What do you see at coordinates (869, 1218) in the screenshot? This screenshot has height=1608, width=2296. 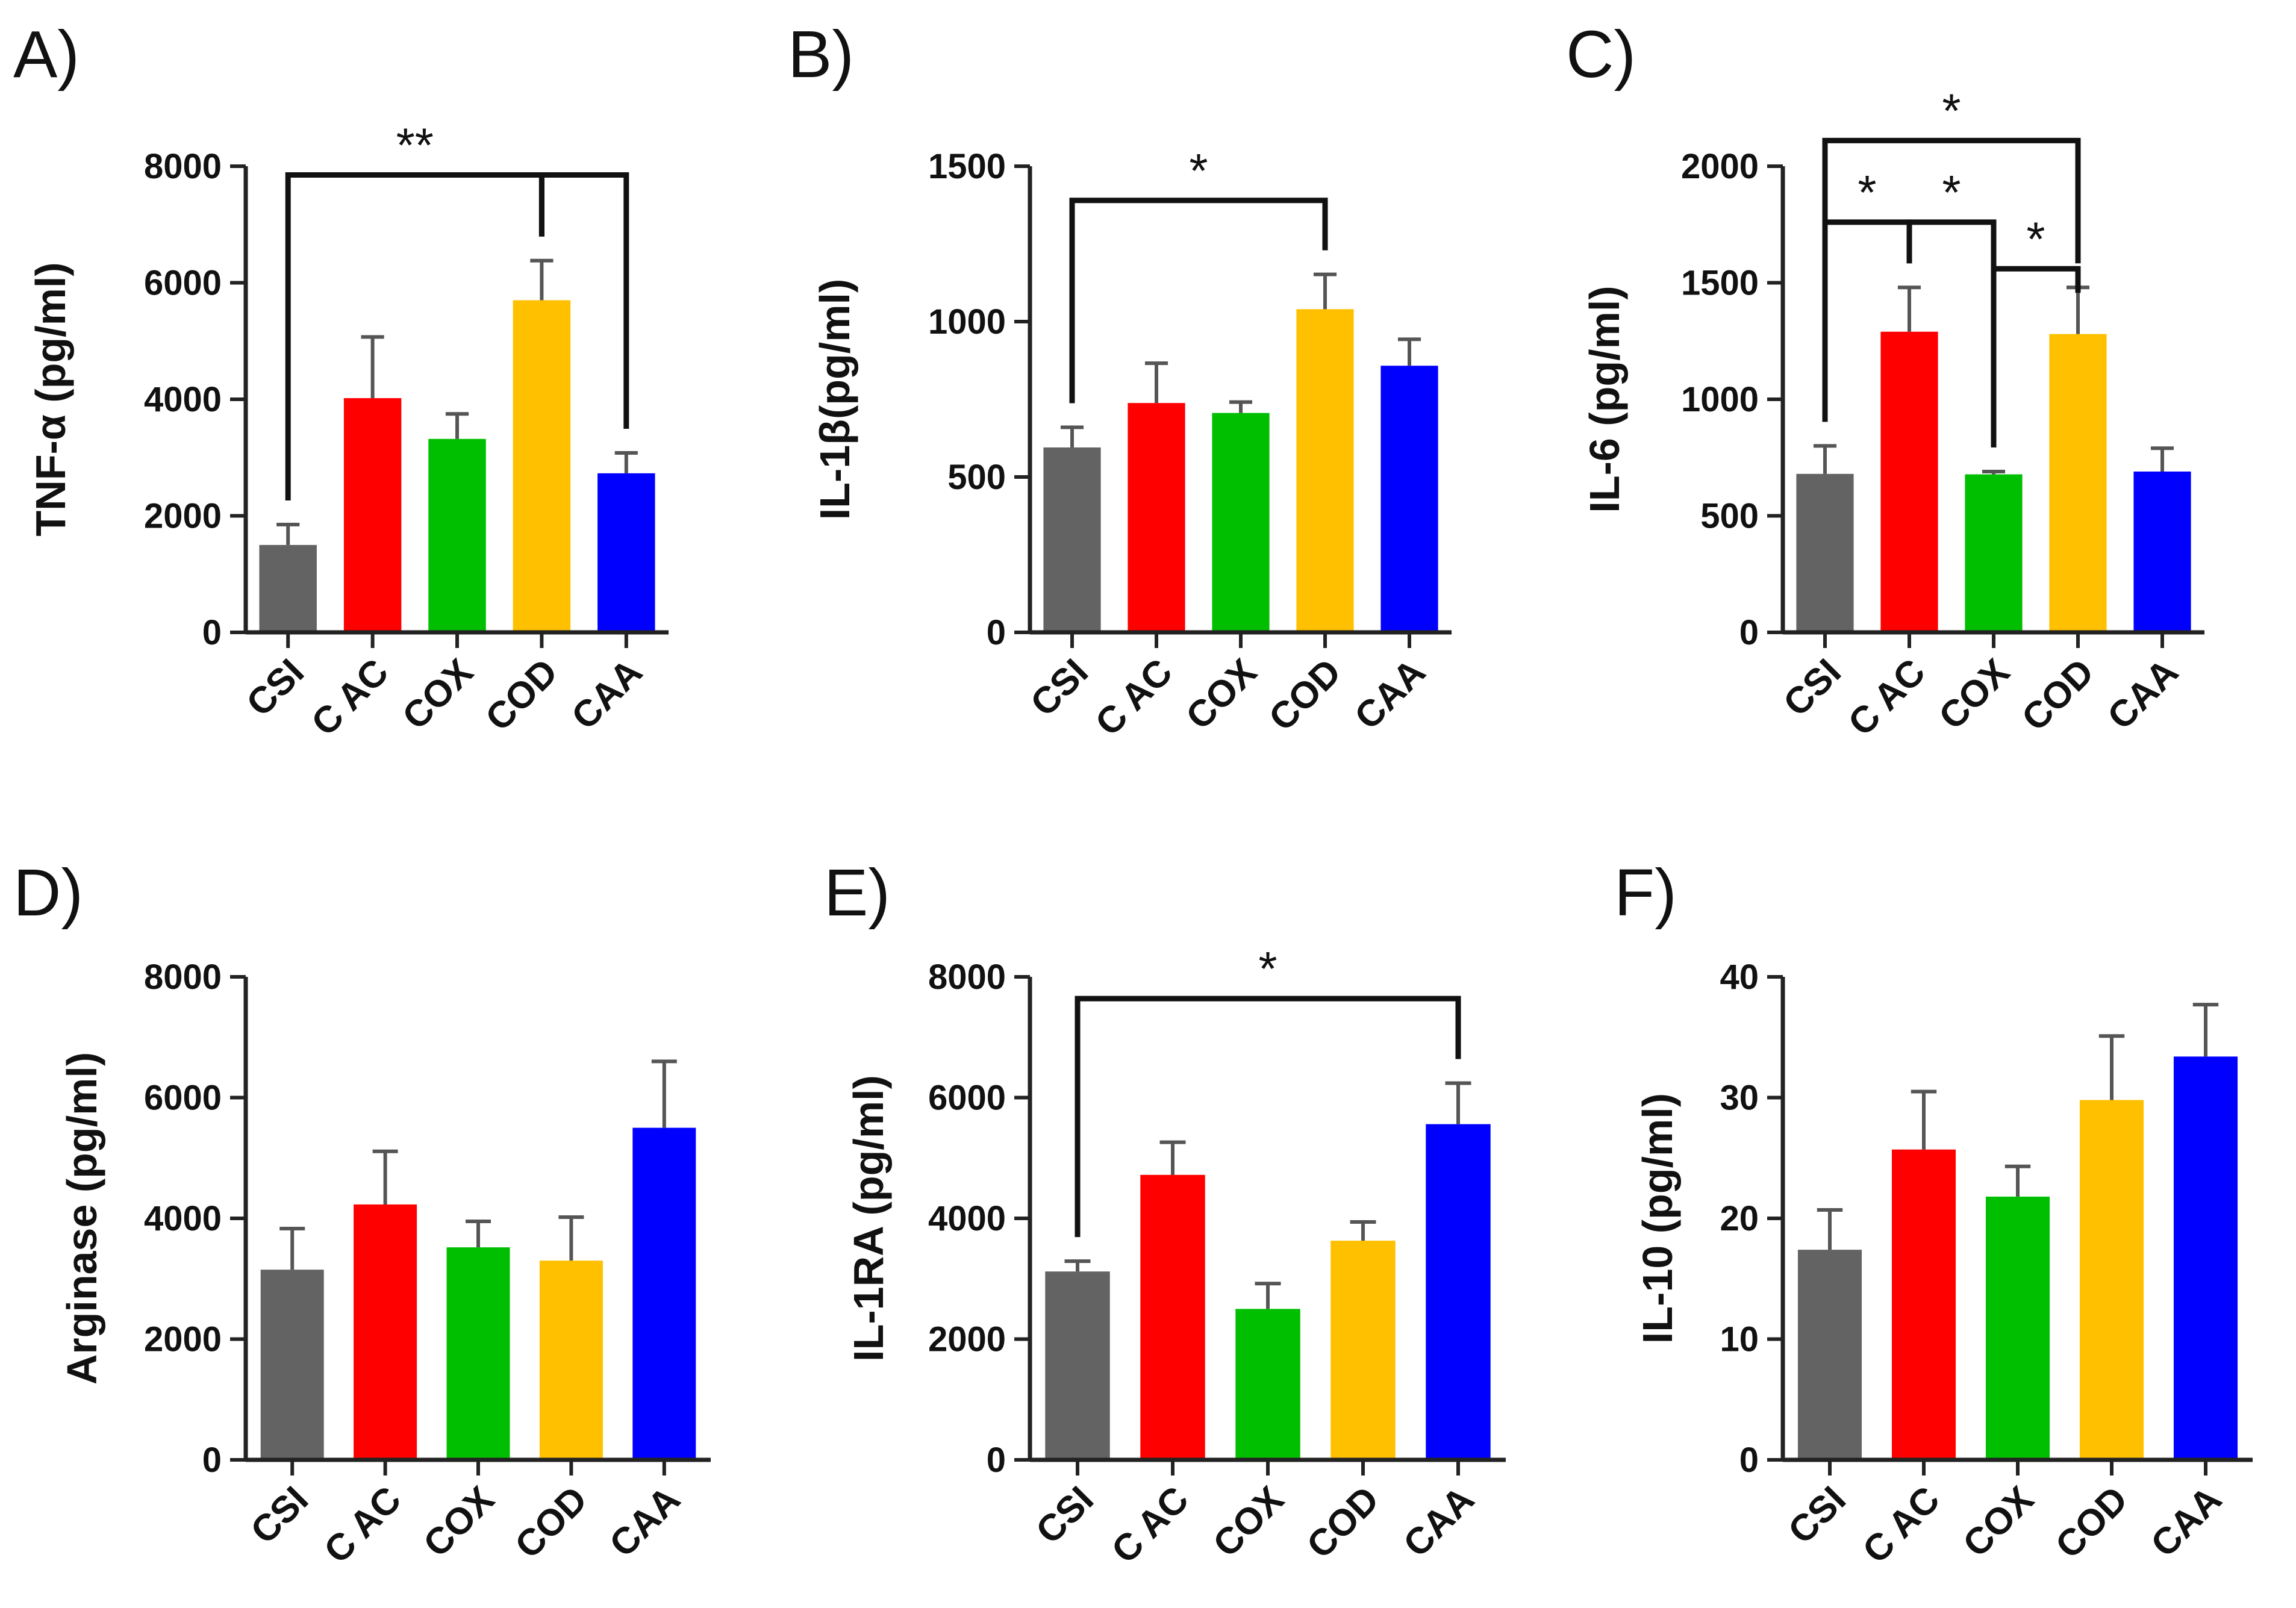 I see `y-axis-title: IL-1RA (pg/ml)` at bounding box center [869, 1218].